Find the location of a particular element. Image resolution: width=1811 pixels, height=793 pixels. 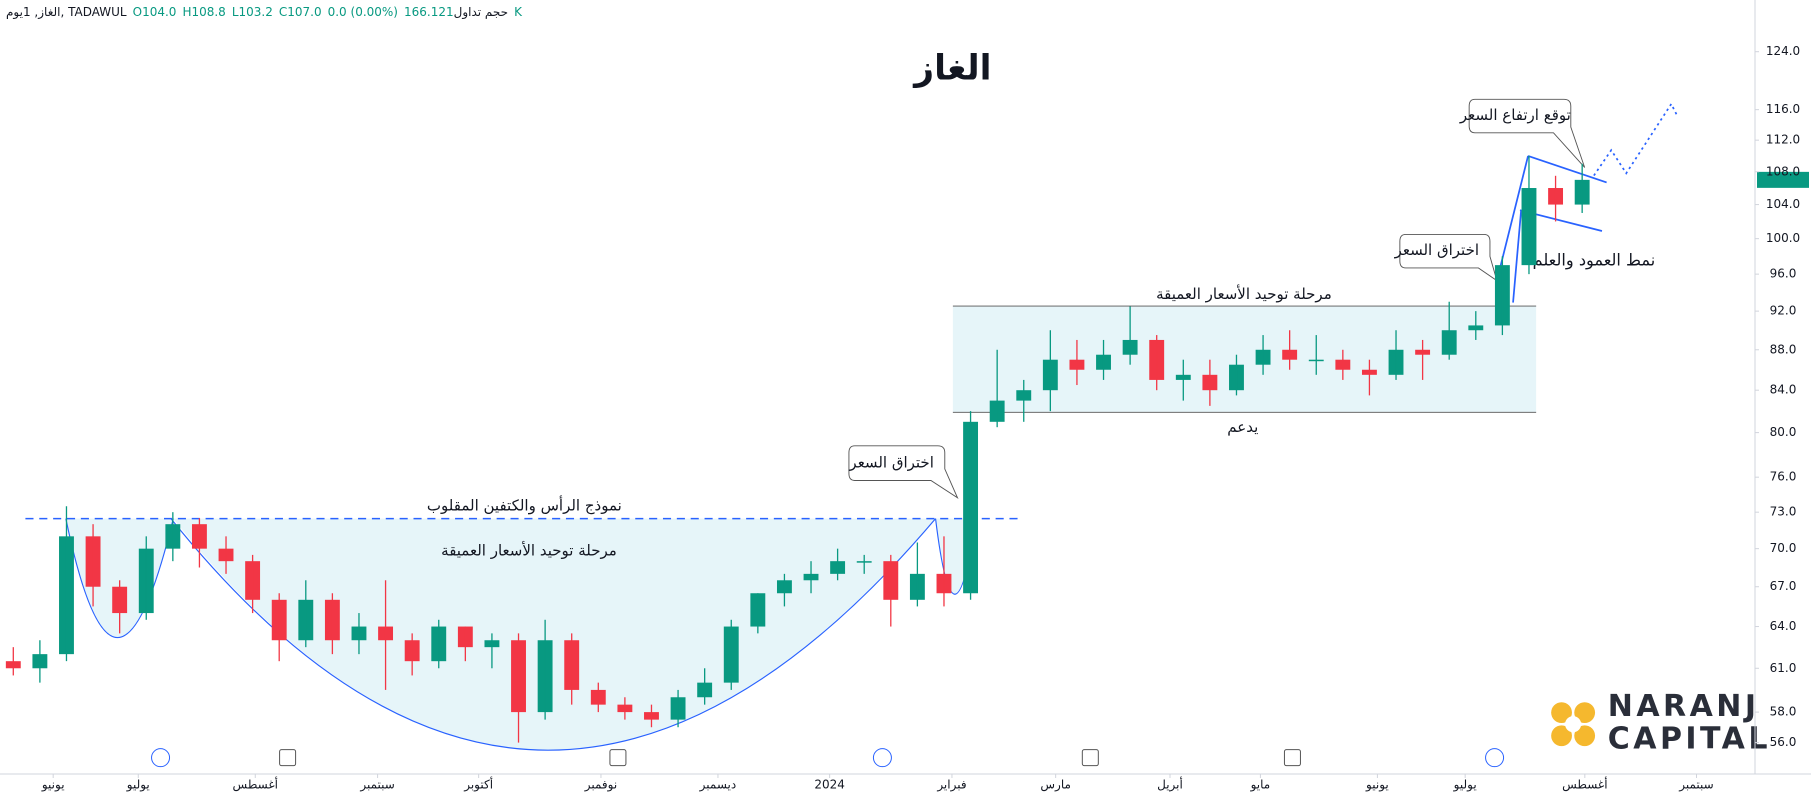

low: L103.2 is located at coordinates (252, 12).